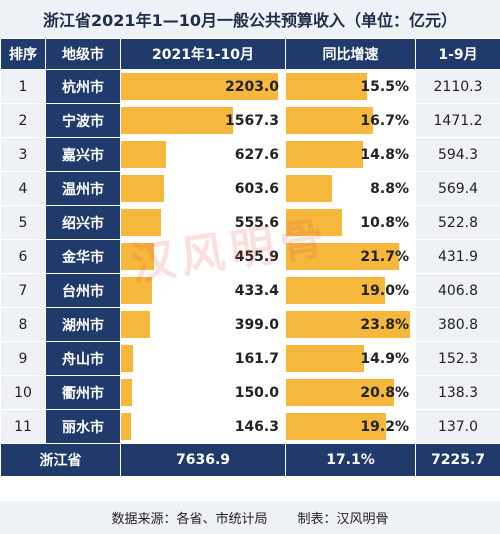  Describe the element at coordinates (256, 290) in the screenshot. I see `value-label: 433.4` at that location.